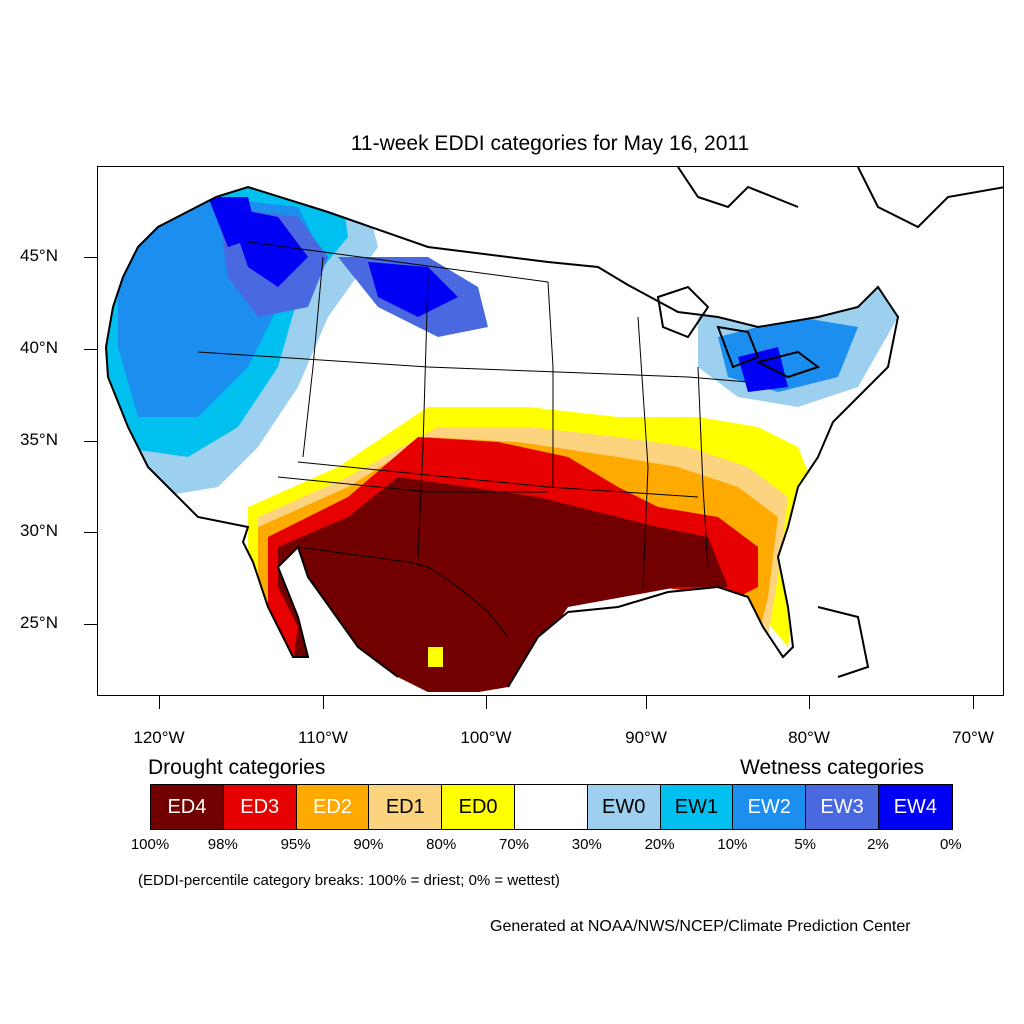 Image resolution: width=1024 pixels, height=1024 pixels. I want to click on legend-box-ew4: EW4, so click(915, 807).